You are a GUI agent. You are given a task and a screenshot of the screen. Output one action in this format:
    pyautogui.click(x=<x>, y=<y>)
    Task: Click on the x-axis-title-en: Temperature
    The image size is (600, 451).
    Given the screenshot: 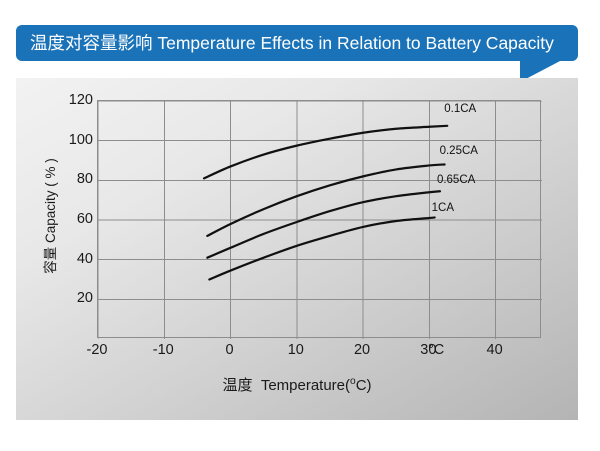 What is the action you would take?
    pyautogui.click(x=303, y=385)
    